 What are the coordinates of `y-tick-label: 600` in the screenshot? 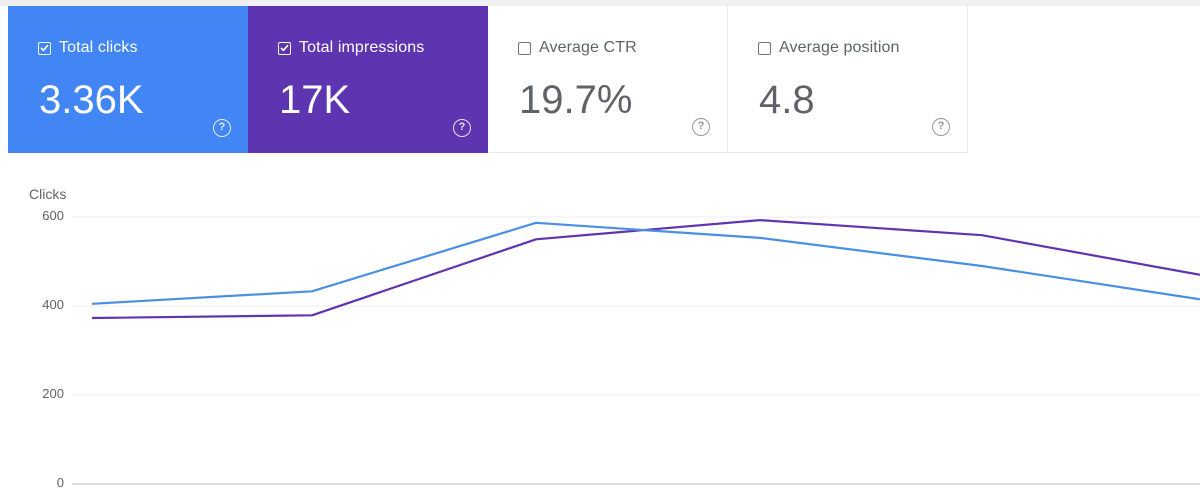 It's located at (53, 215).